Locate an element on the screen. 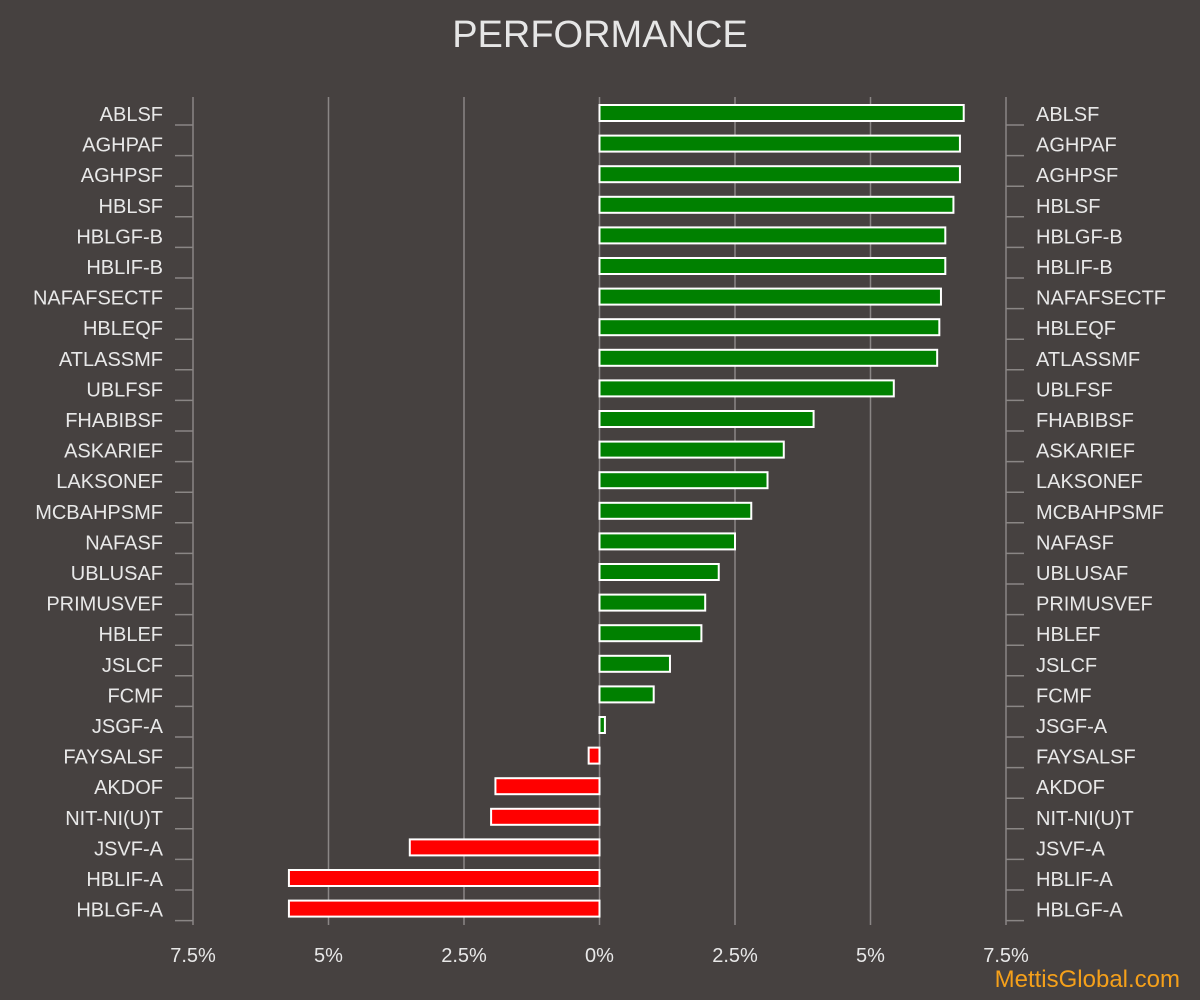  category-label-right: NIT-NI(U)T is located at coordinates (1085, 819).